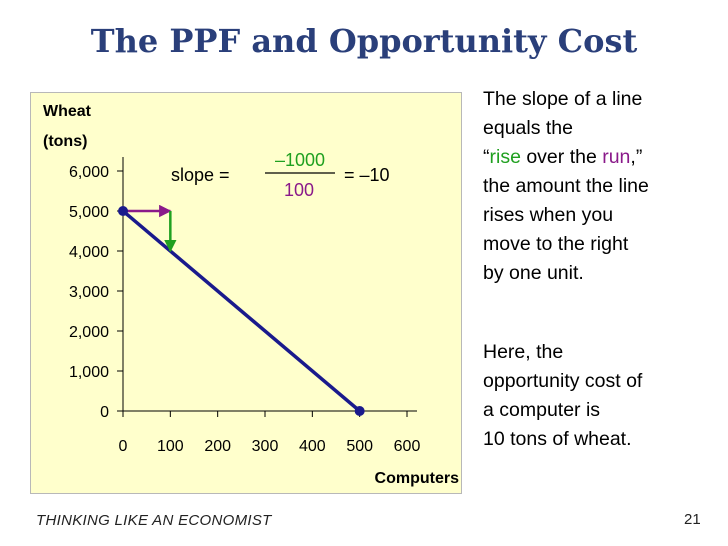  What do you see at coordinates (557, 439) in the screenshot?
I see `explanation-line: 10 tons of wheat.` at bounding box center [557, 439].